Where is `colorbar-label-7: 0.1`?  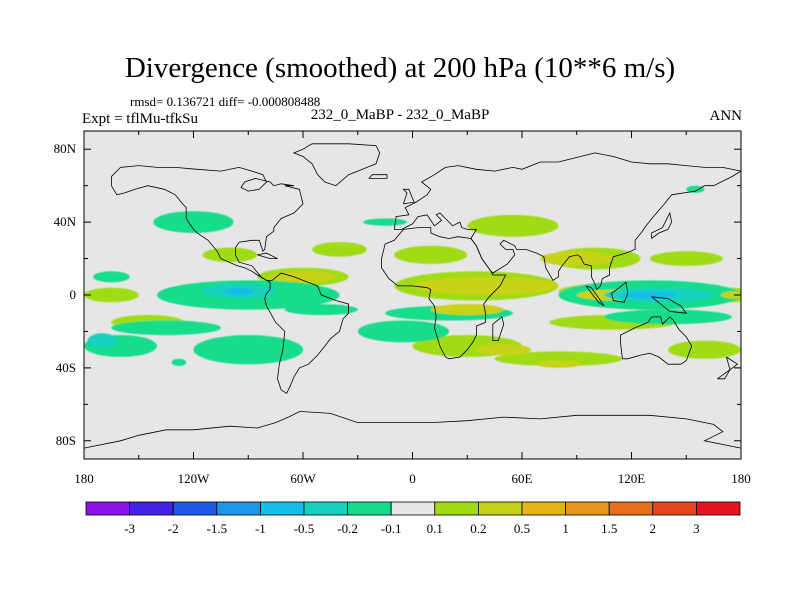 colorbar-label-7: 0.1 is located at coordinates (435, 528).